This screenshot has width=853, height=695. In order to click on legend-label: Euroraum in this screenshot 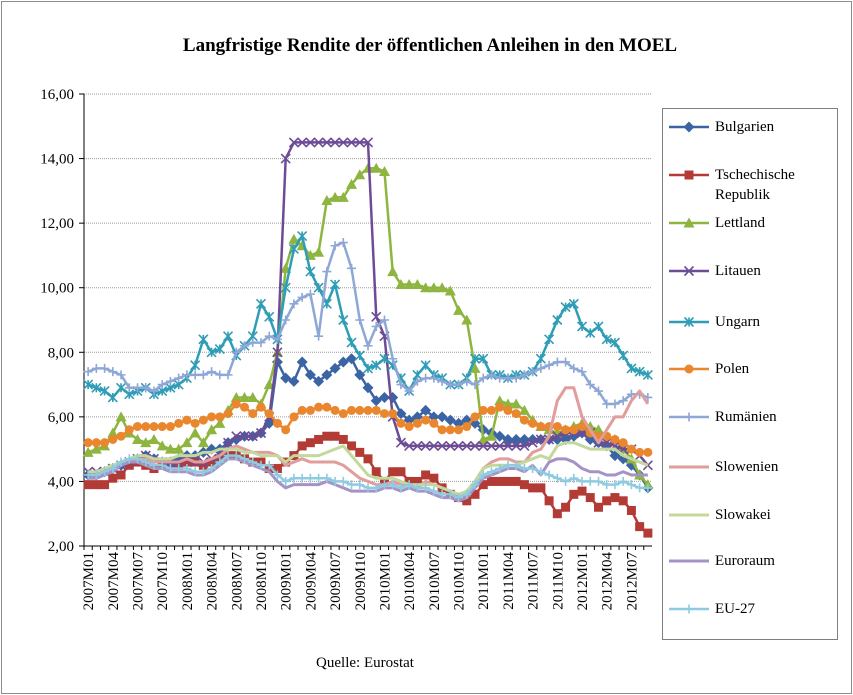, I will do `click(745, 561)`.